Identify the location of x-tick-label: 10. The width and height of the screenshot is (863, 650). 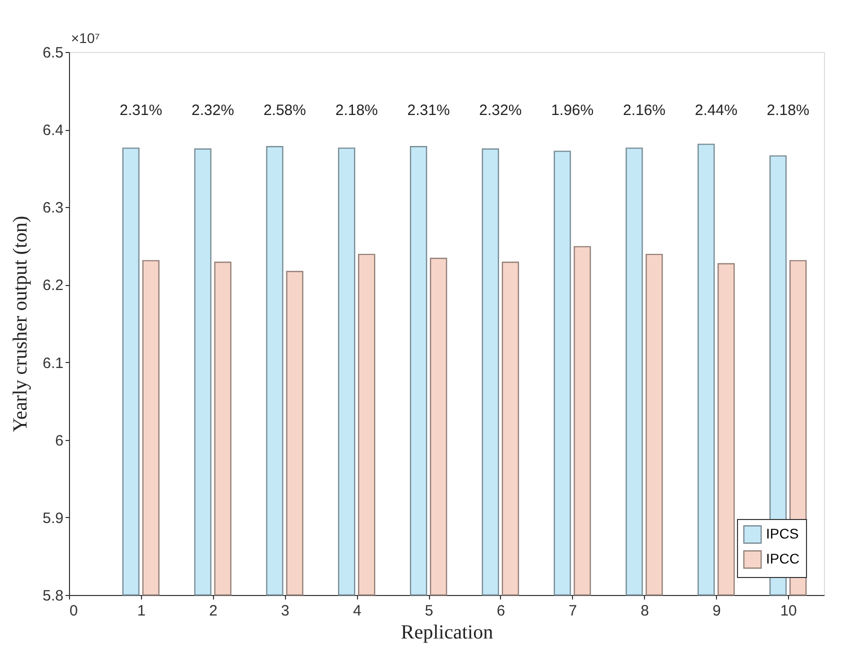
(788, 611).